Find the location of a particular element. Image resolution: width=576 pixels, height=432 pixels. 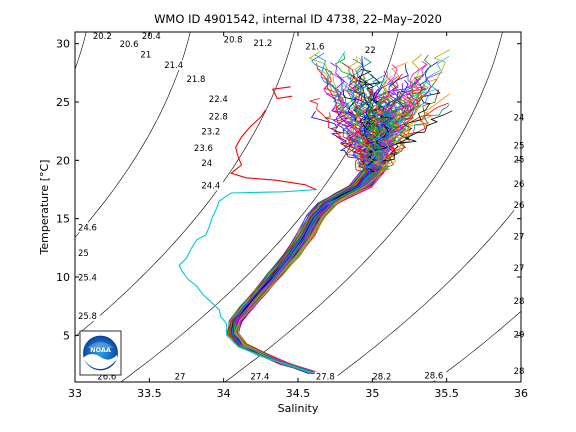

contour-label: 24.4 is located at coordinates (210, 186).